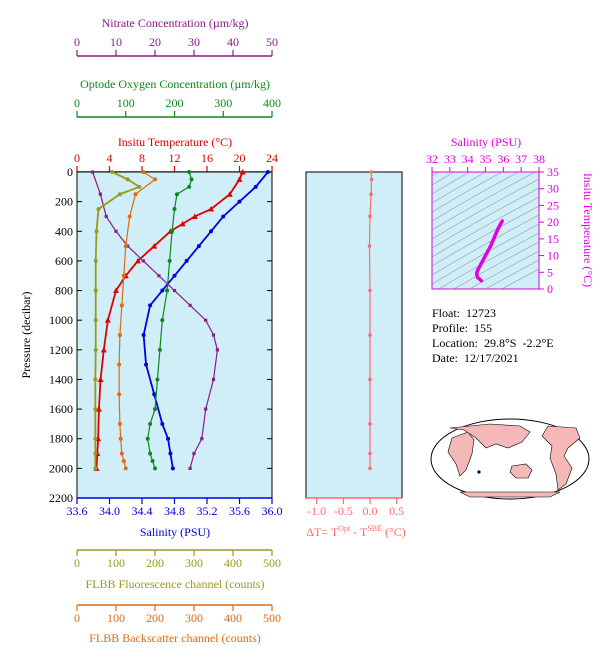  Describe the element at coordinates (116, 618) in the screenshot. I see `backscatter-tick-label: 100` at that location.